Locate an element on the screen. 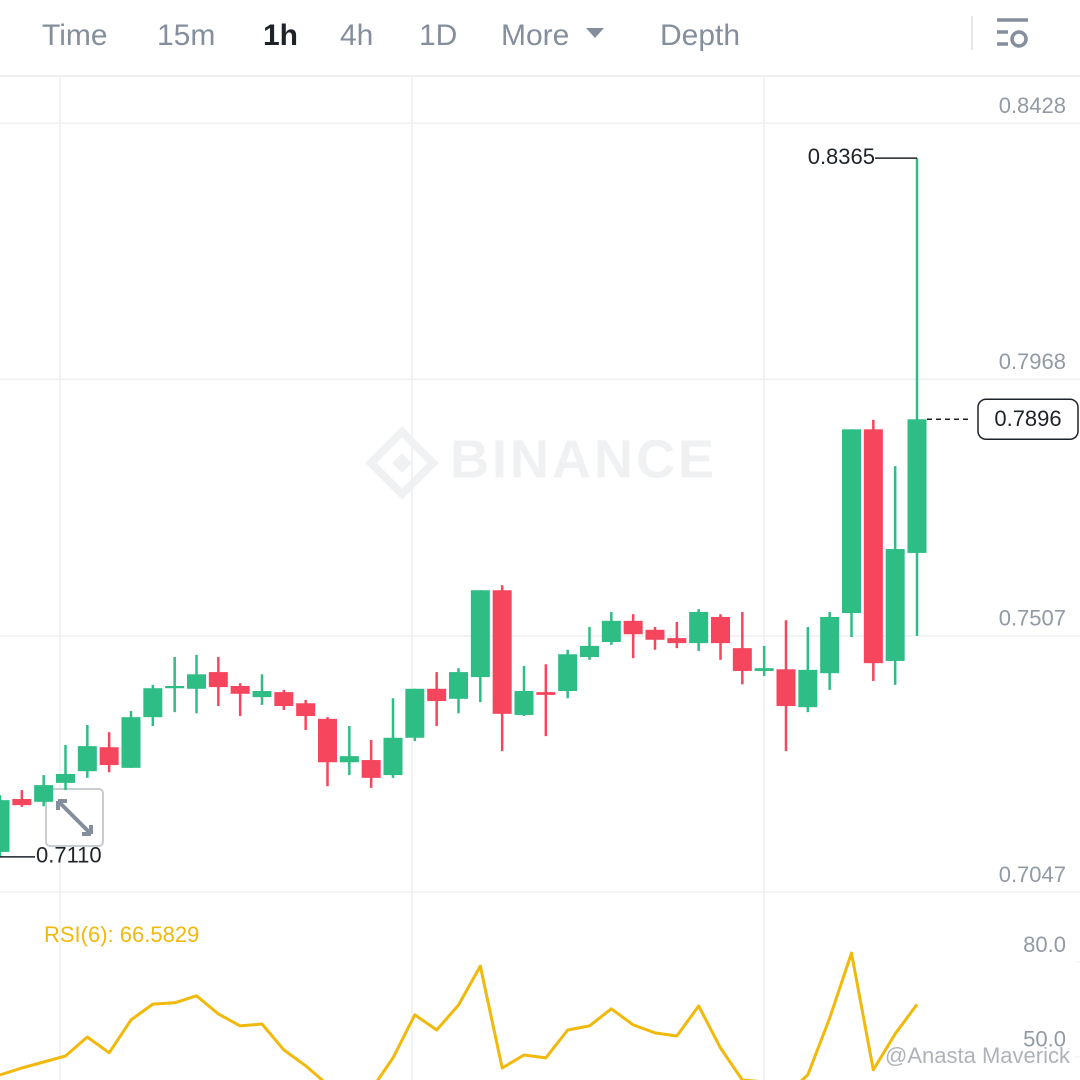 This screenshot has width=1080, height=1080. rsi-line is located at coordinates (459, 1015).